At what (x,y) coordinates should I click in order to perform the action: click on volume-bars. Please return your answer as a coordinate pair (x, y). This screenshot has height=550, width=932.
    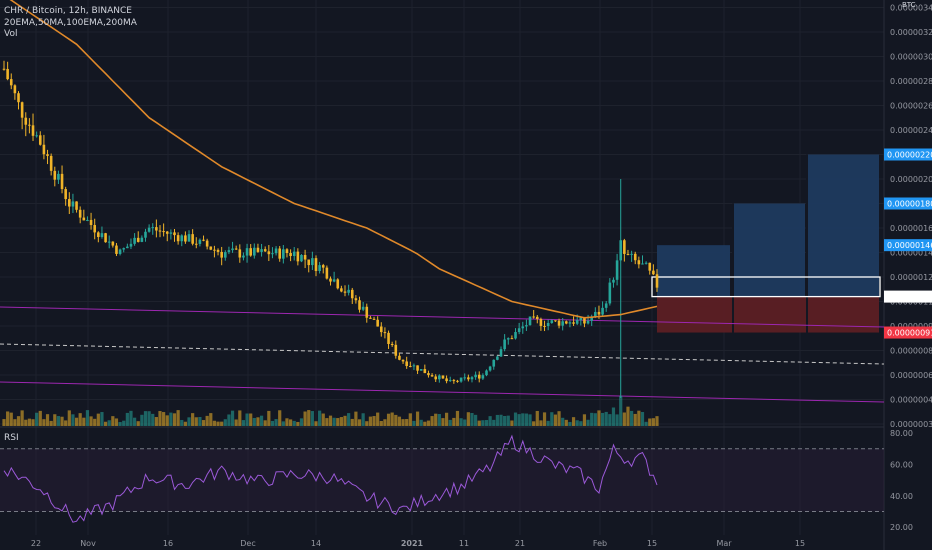
    Looking at the image, I should click on (330, 411).